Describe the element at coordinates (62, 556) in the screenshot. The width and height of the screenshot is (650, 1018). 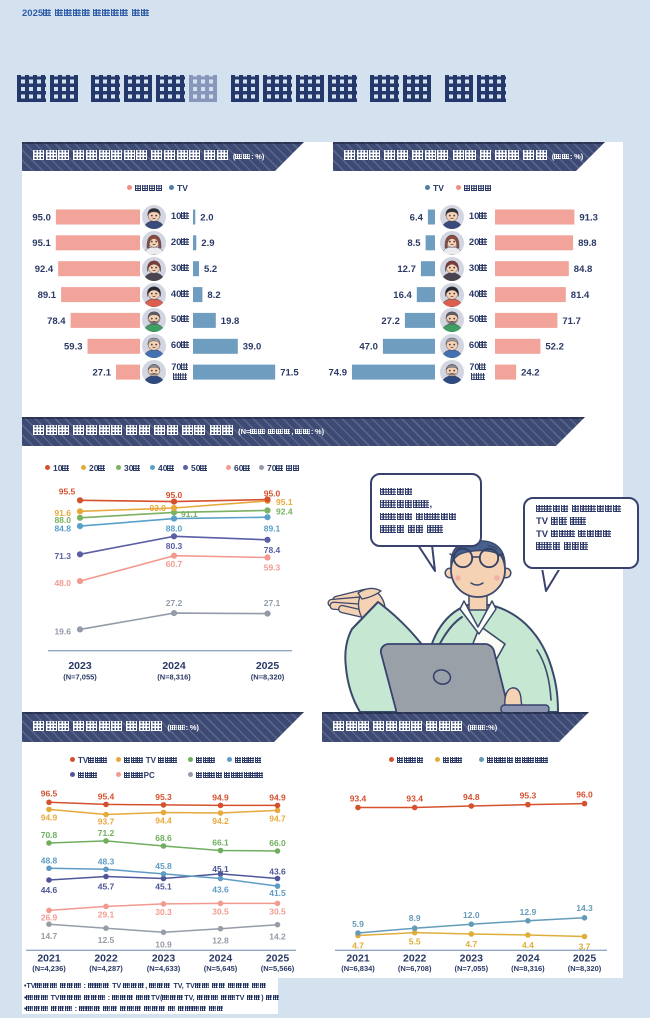
I see `svg-text: 71.3` at that location.